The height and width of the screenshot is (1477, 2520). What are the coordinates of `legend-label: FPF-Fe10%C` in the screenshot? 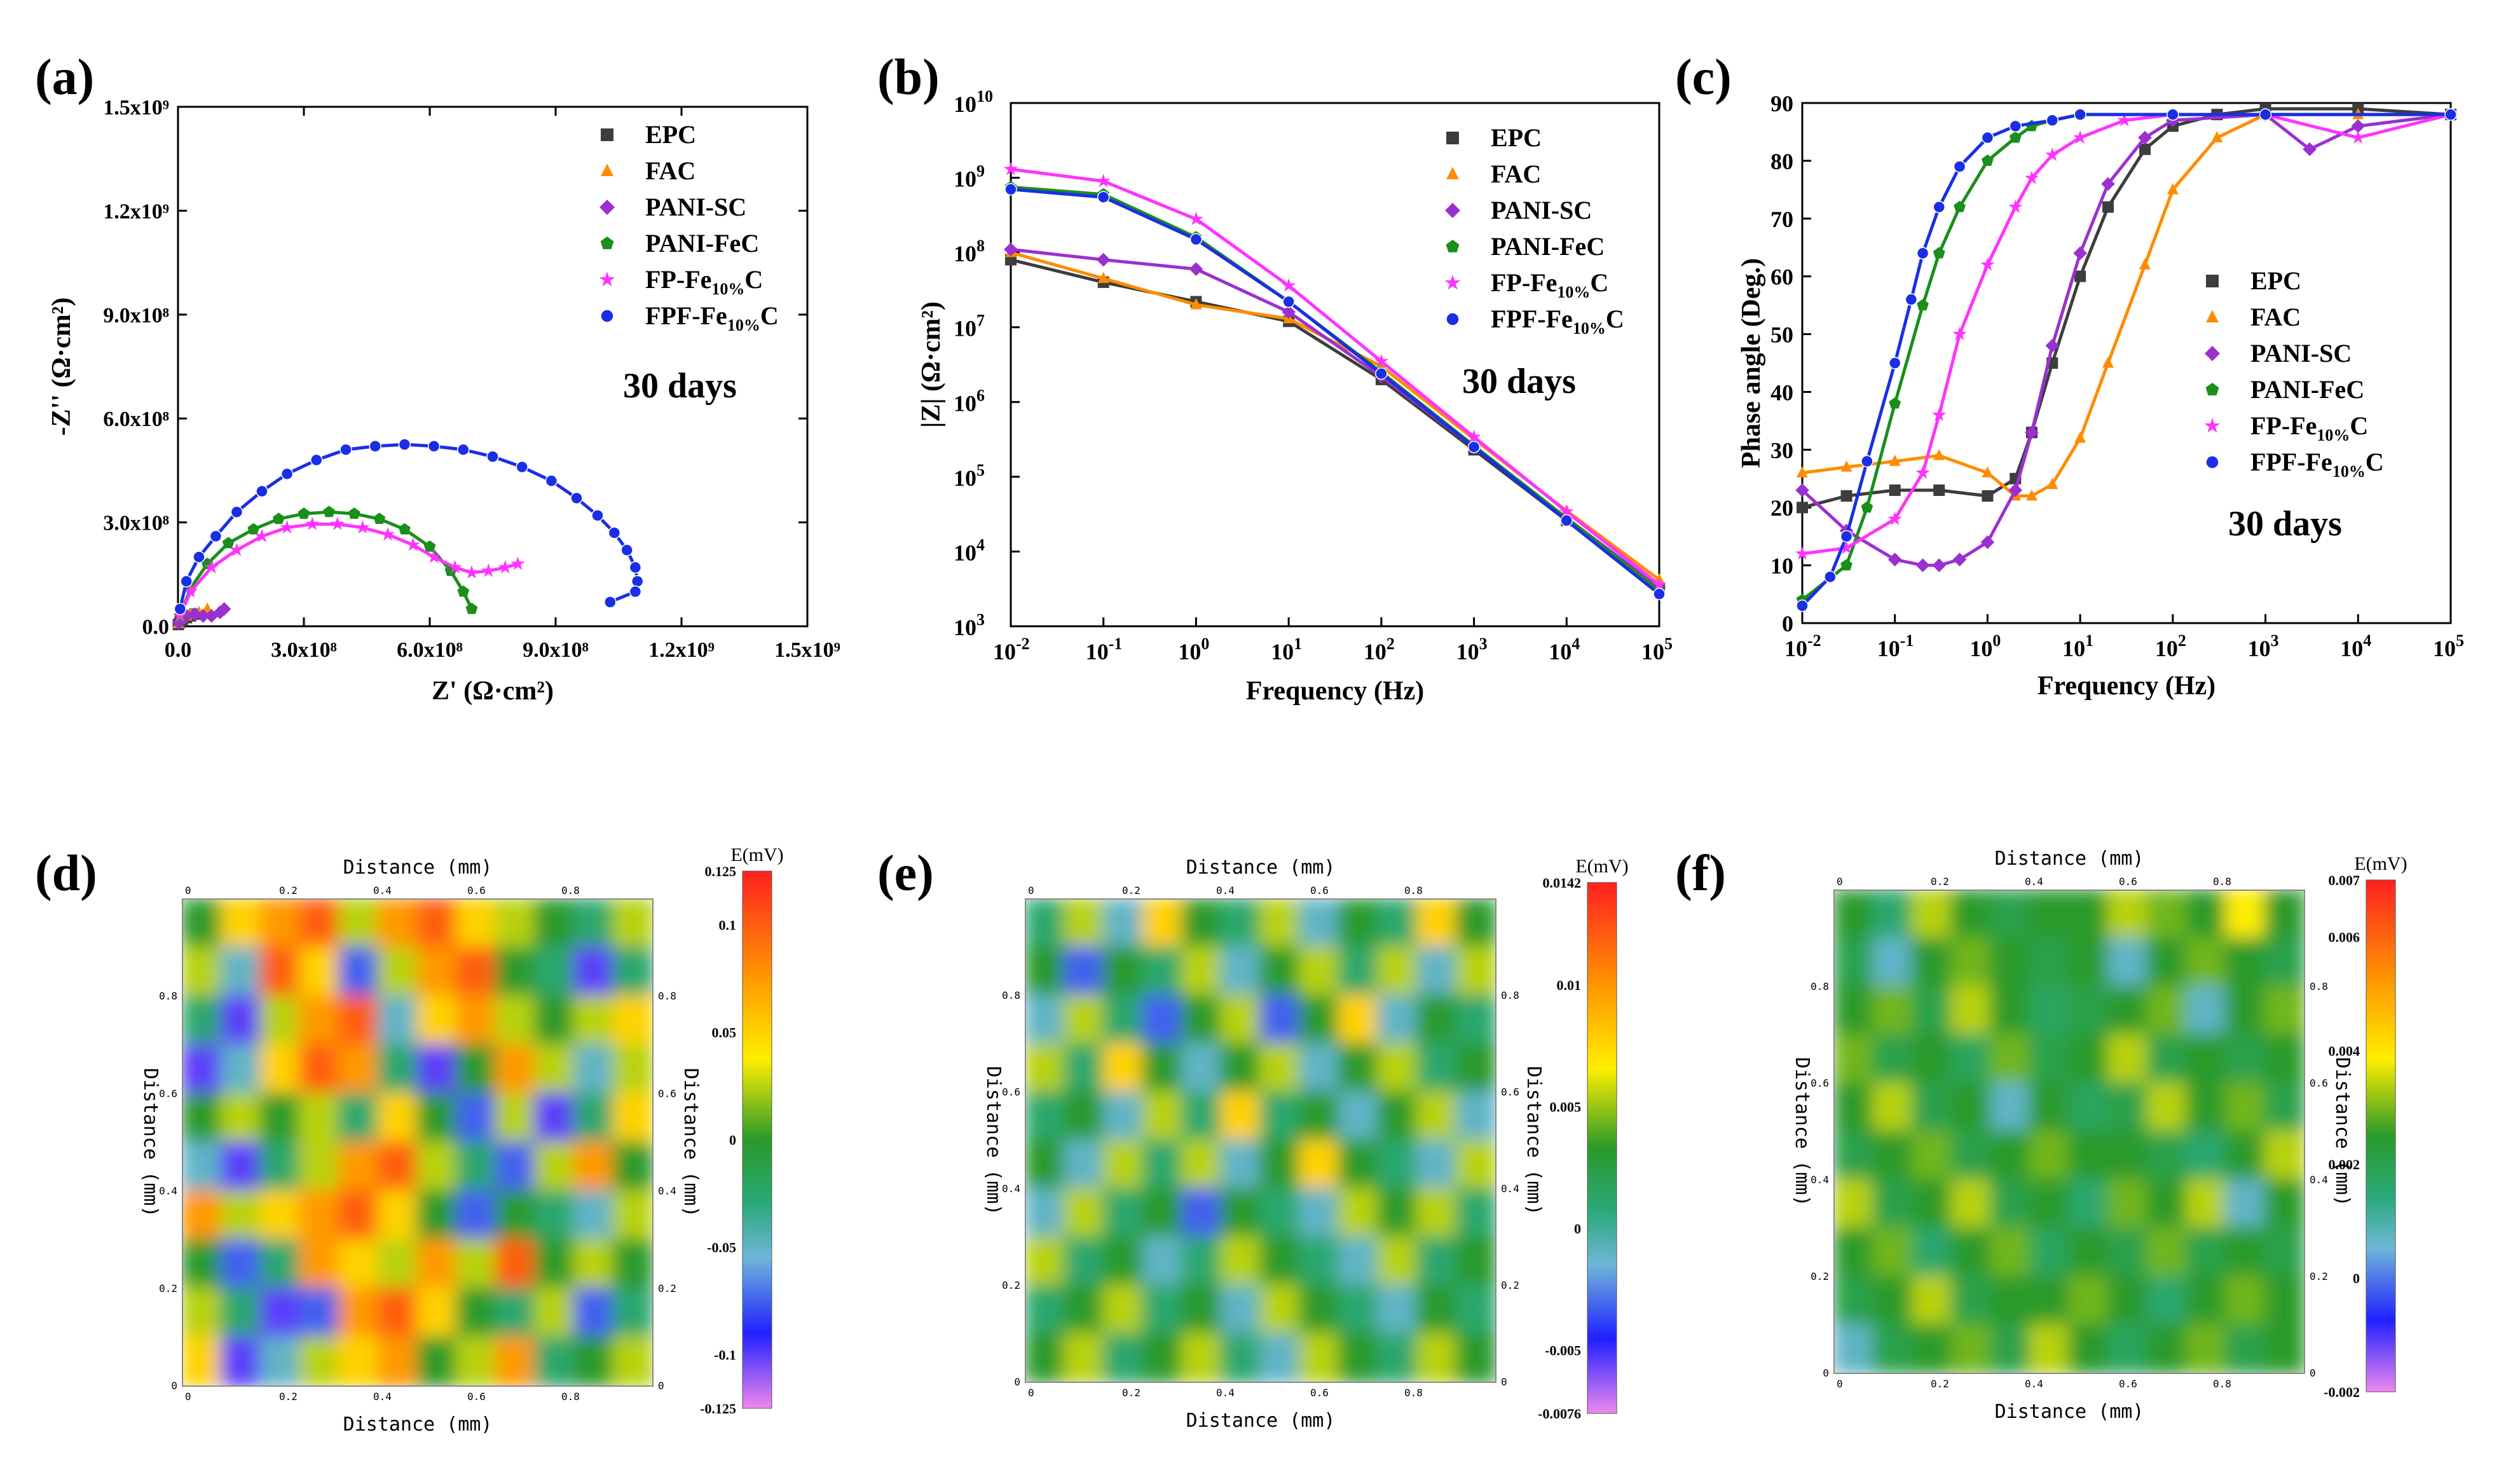 It's located at (2317, 464).